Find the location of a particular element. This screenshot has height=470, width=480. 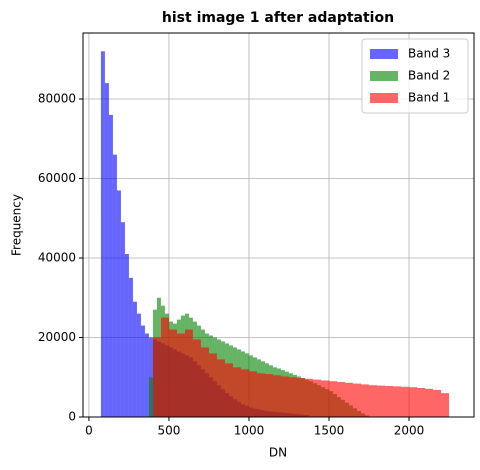

legend-label: Band 2 is located at coordinates (429, 76).